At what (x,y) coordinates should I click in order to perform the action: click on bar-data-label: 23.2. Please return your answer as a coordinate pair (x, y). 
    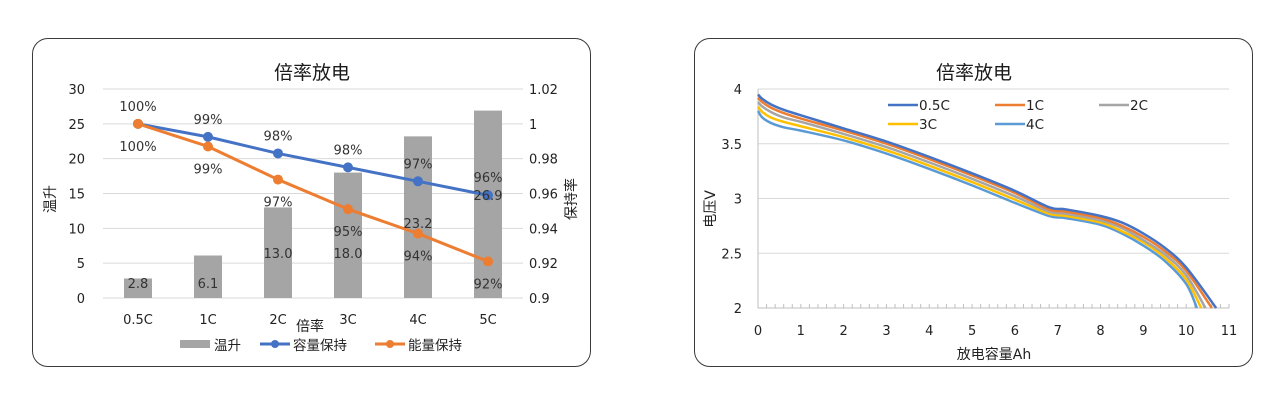
    Looking at the image, I should click on (418, 224).